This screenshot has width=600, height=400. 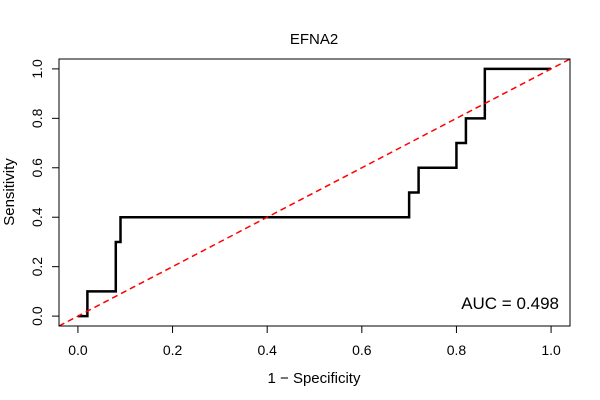 I want to click on x-tick-label: 0.0, so click(x=78, y=350).